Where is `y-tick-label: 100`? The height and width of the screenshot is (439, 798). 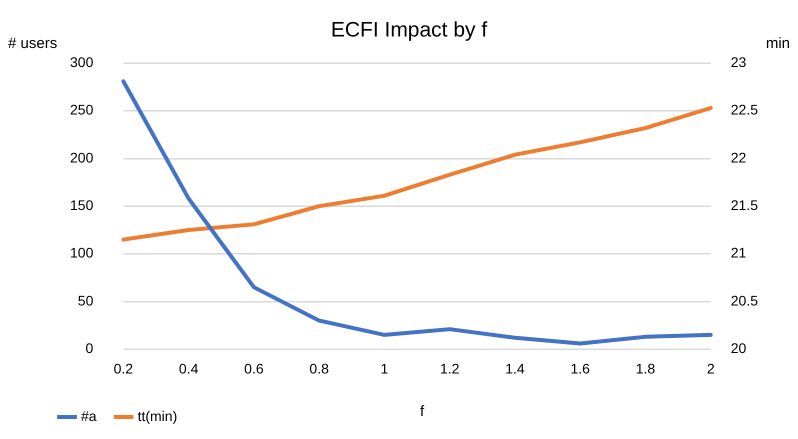 y-tick-label: 100 is located at coordinates (82, 252).